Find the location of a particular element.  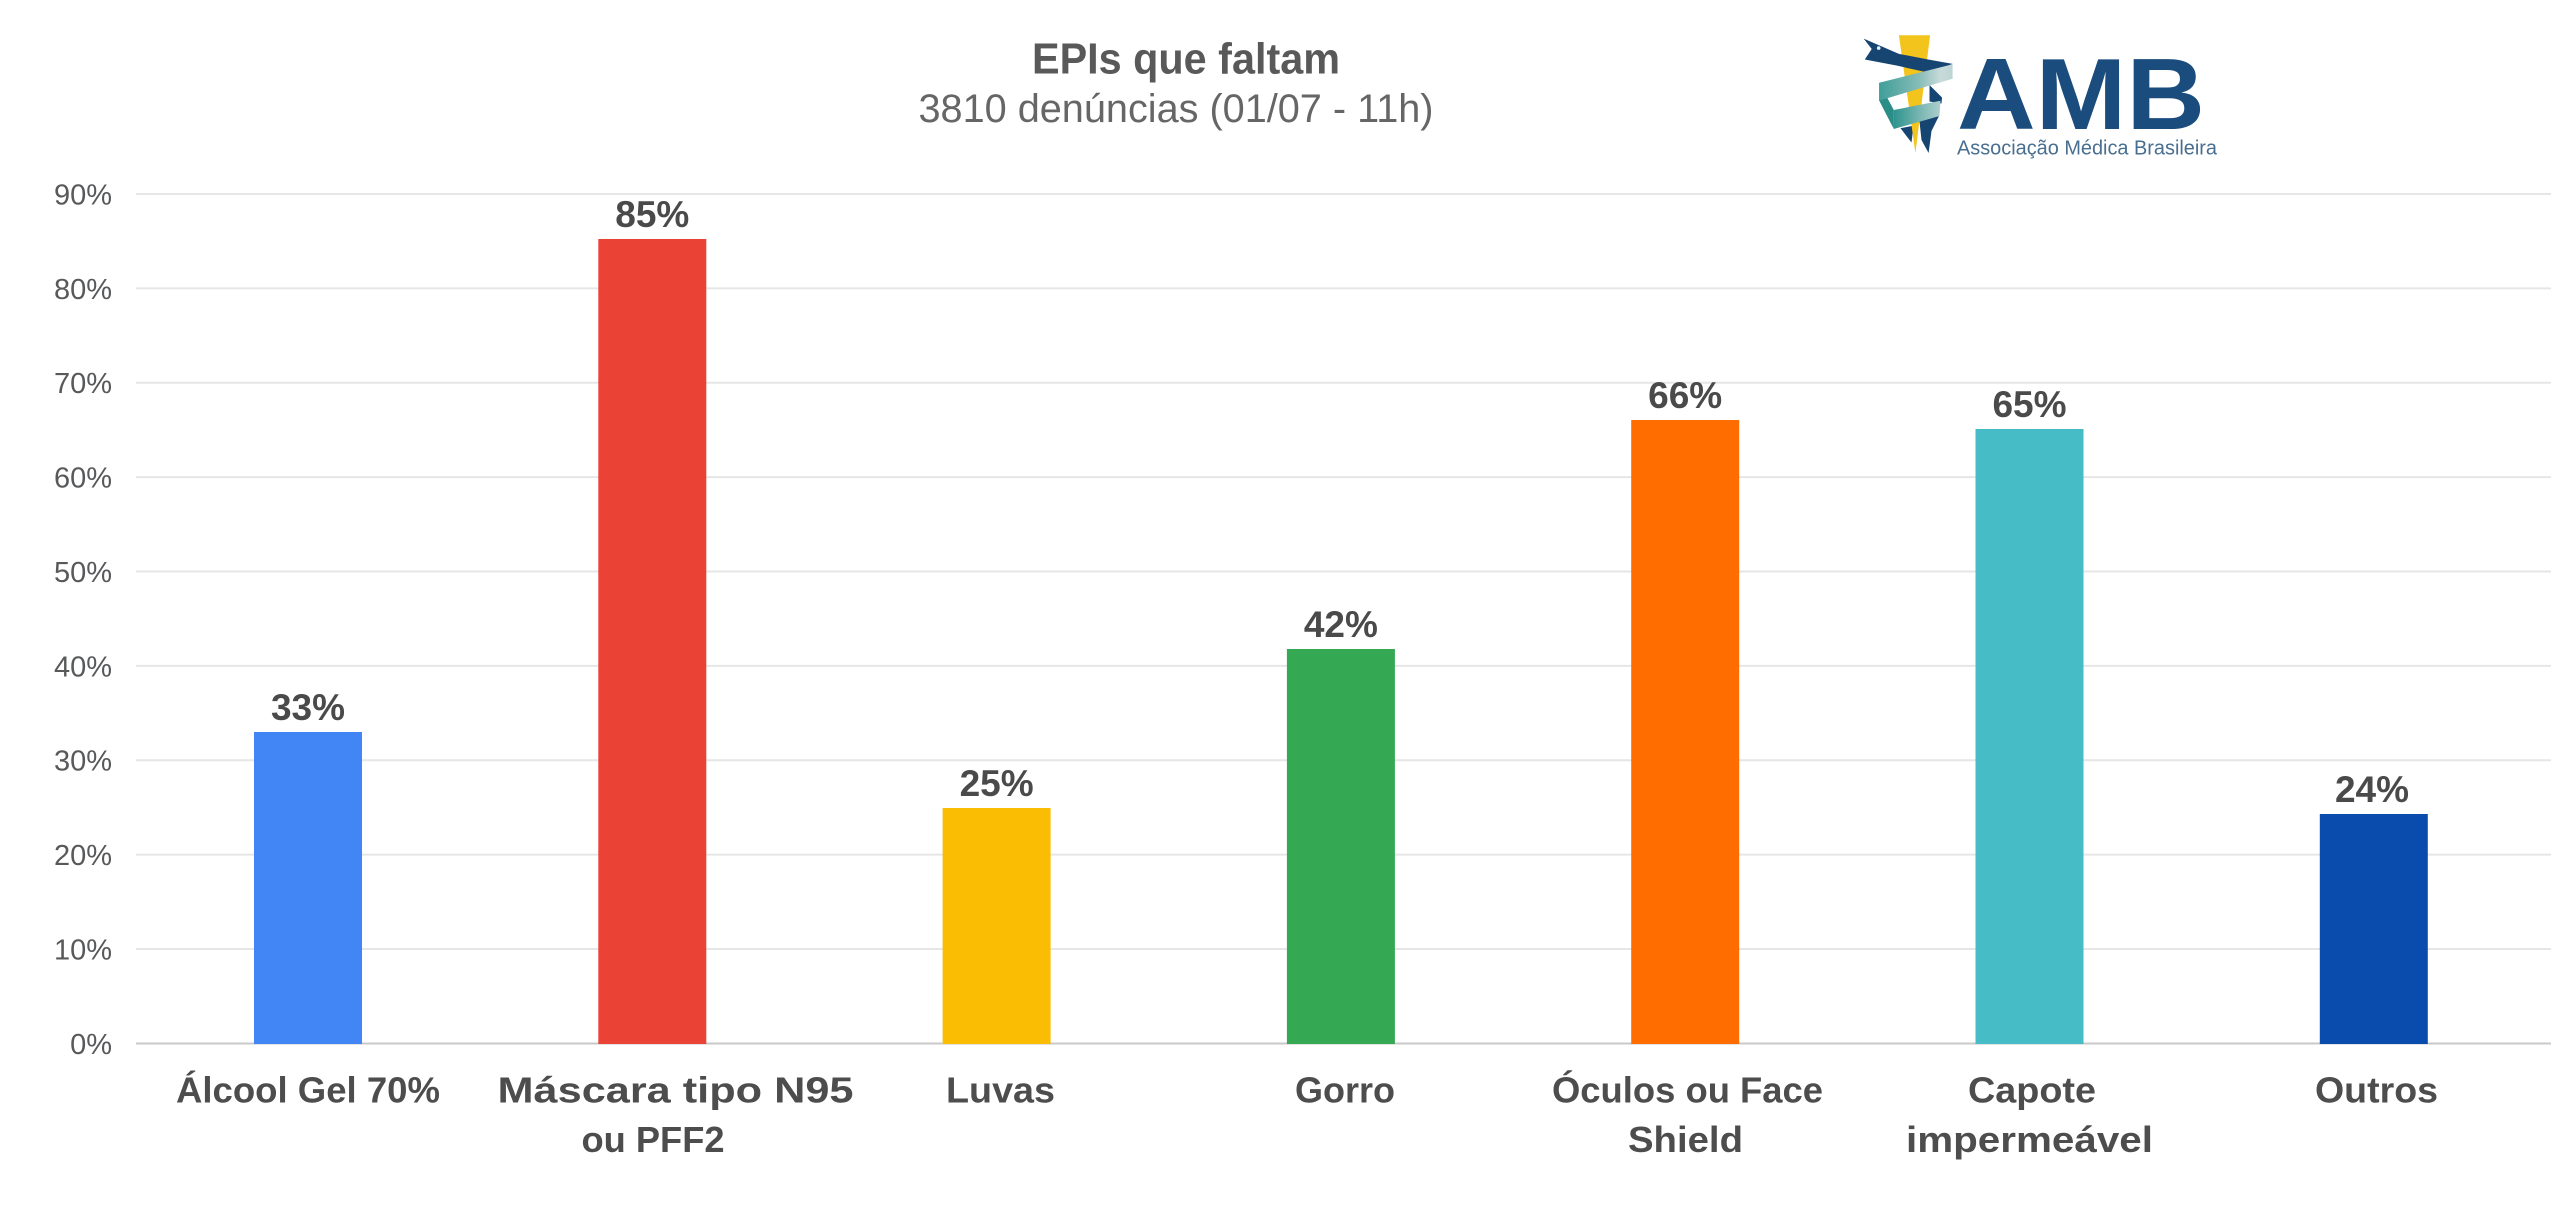

svg-text: 10% is located at coordinates (83, 950).